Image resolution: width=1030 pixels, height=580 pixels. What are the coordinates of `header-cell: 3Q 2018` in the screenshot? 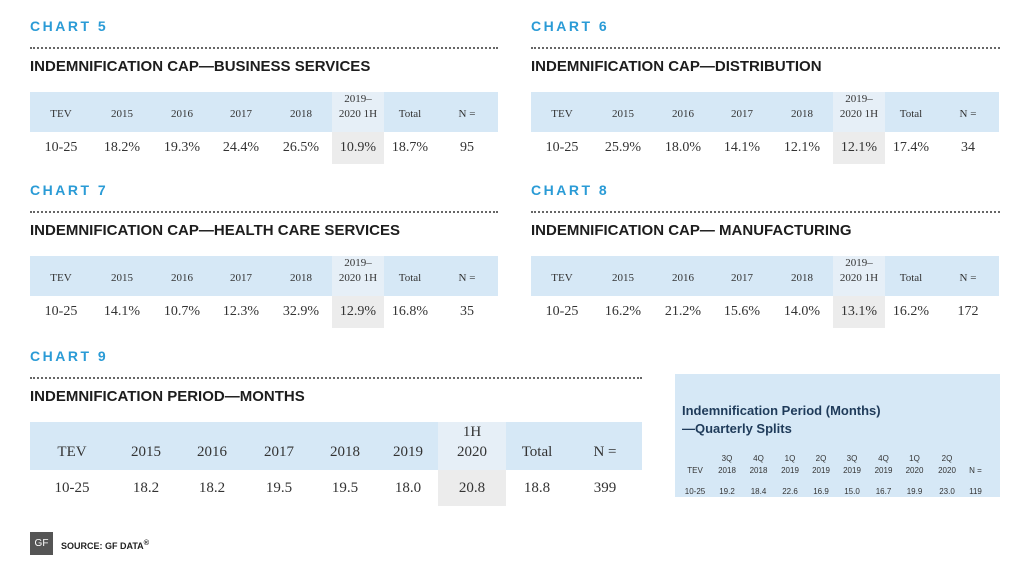 It's located at (727, 462).